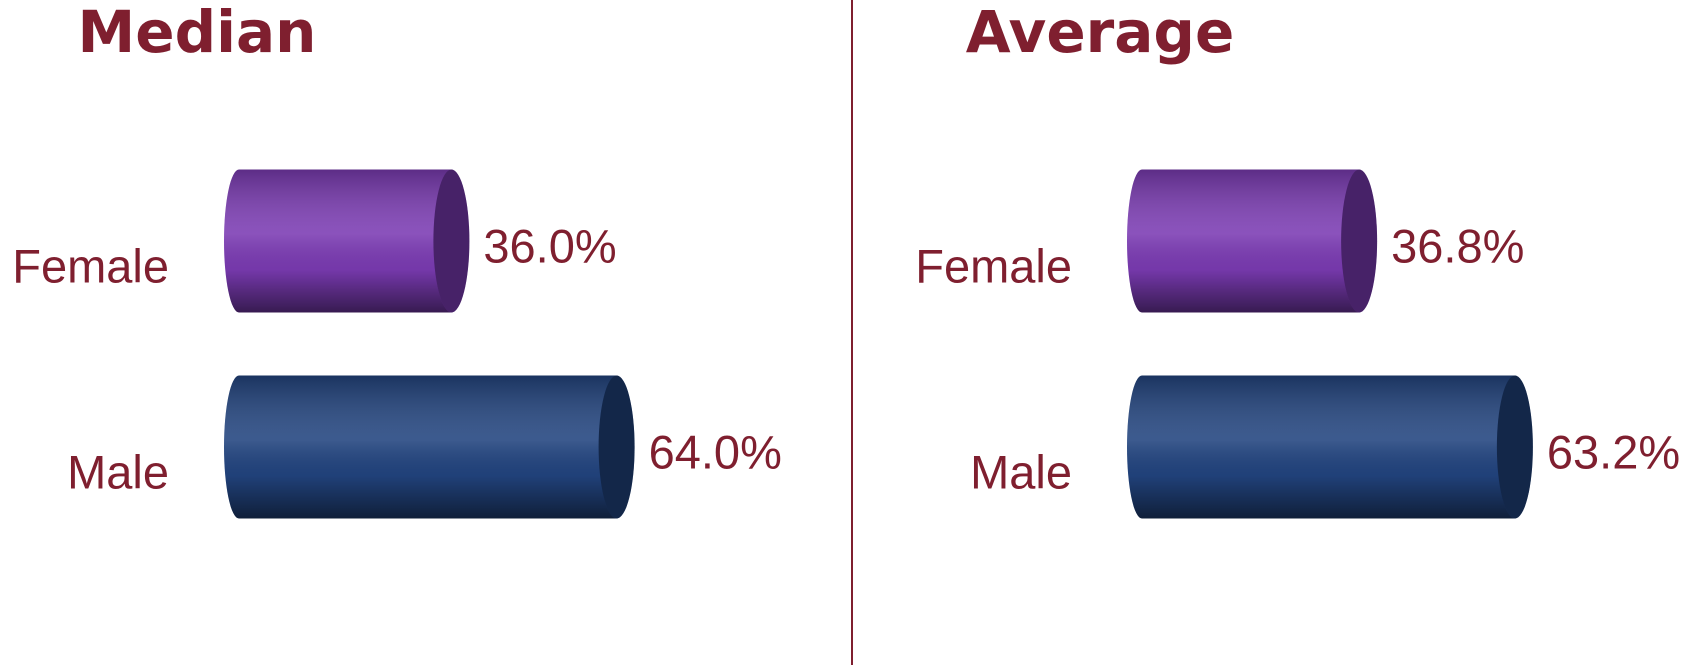 This screenshot has width=1692, height=665. I want to click on chart-title: Median, so click(197, 33).